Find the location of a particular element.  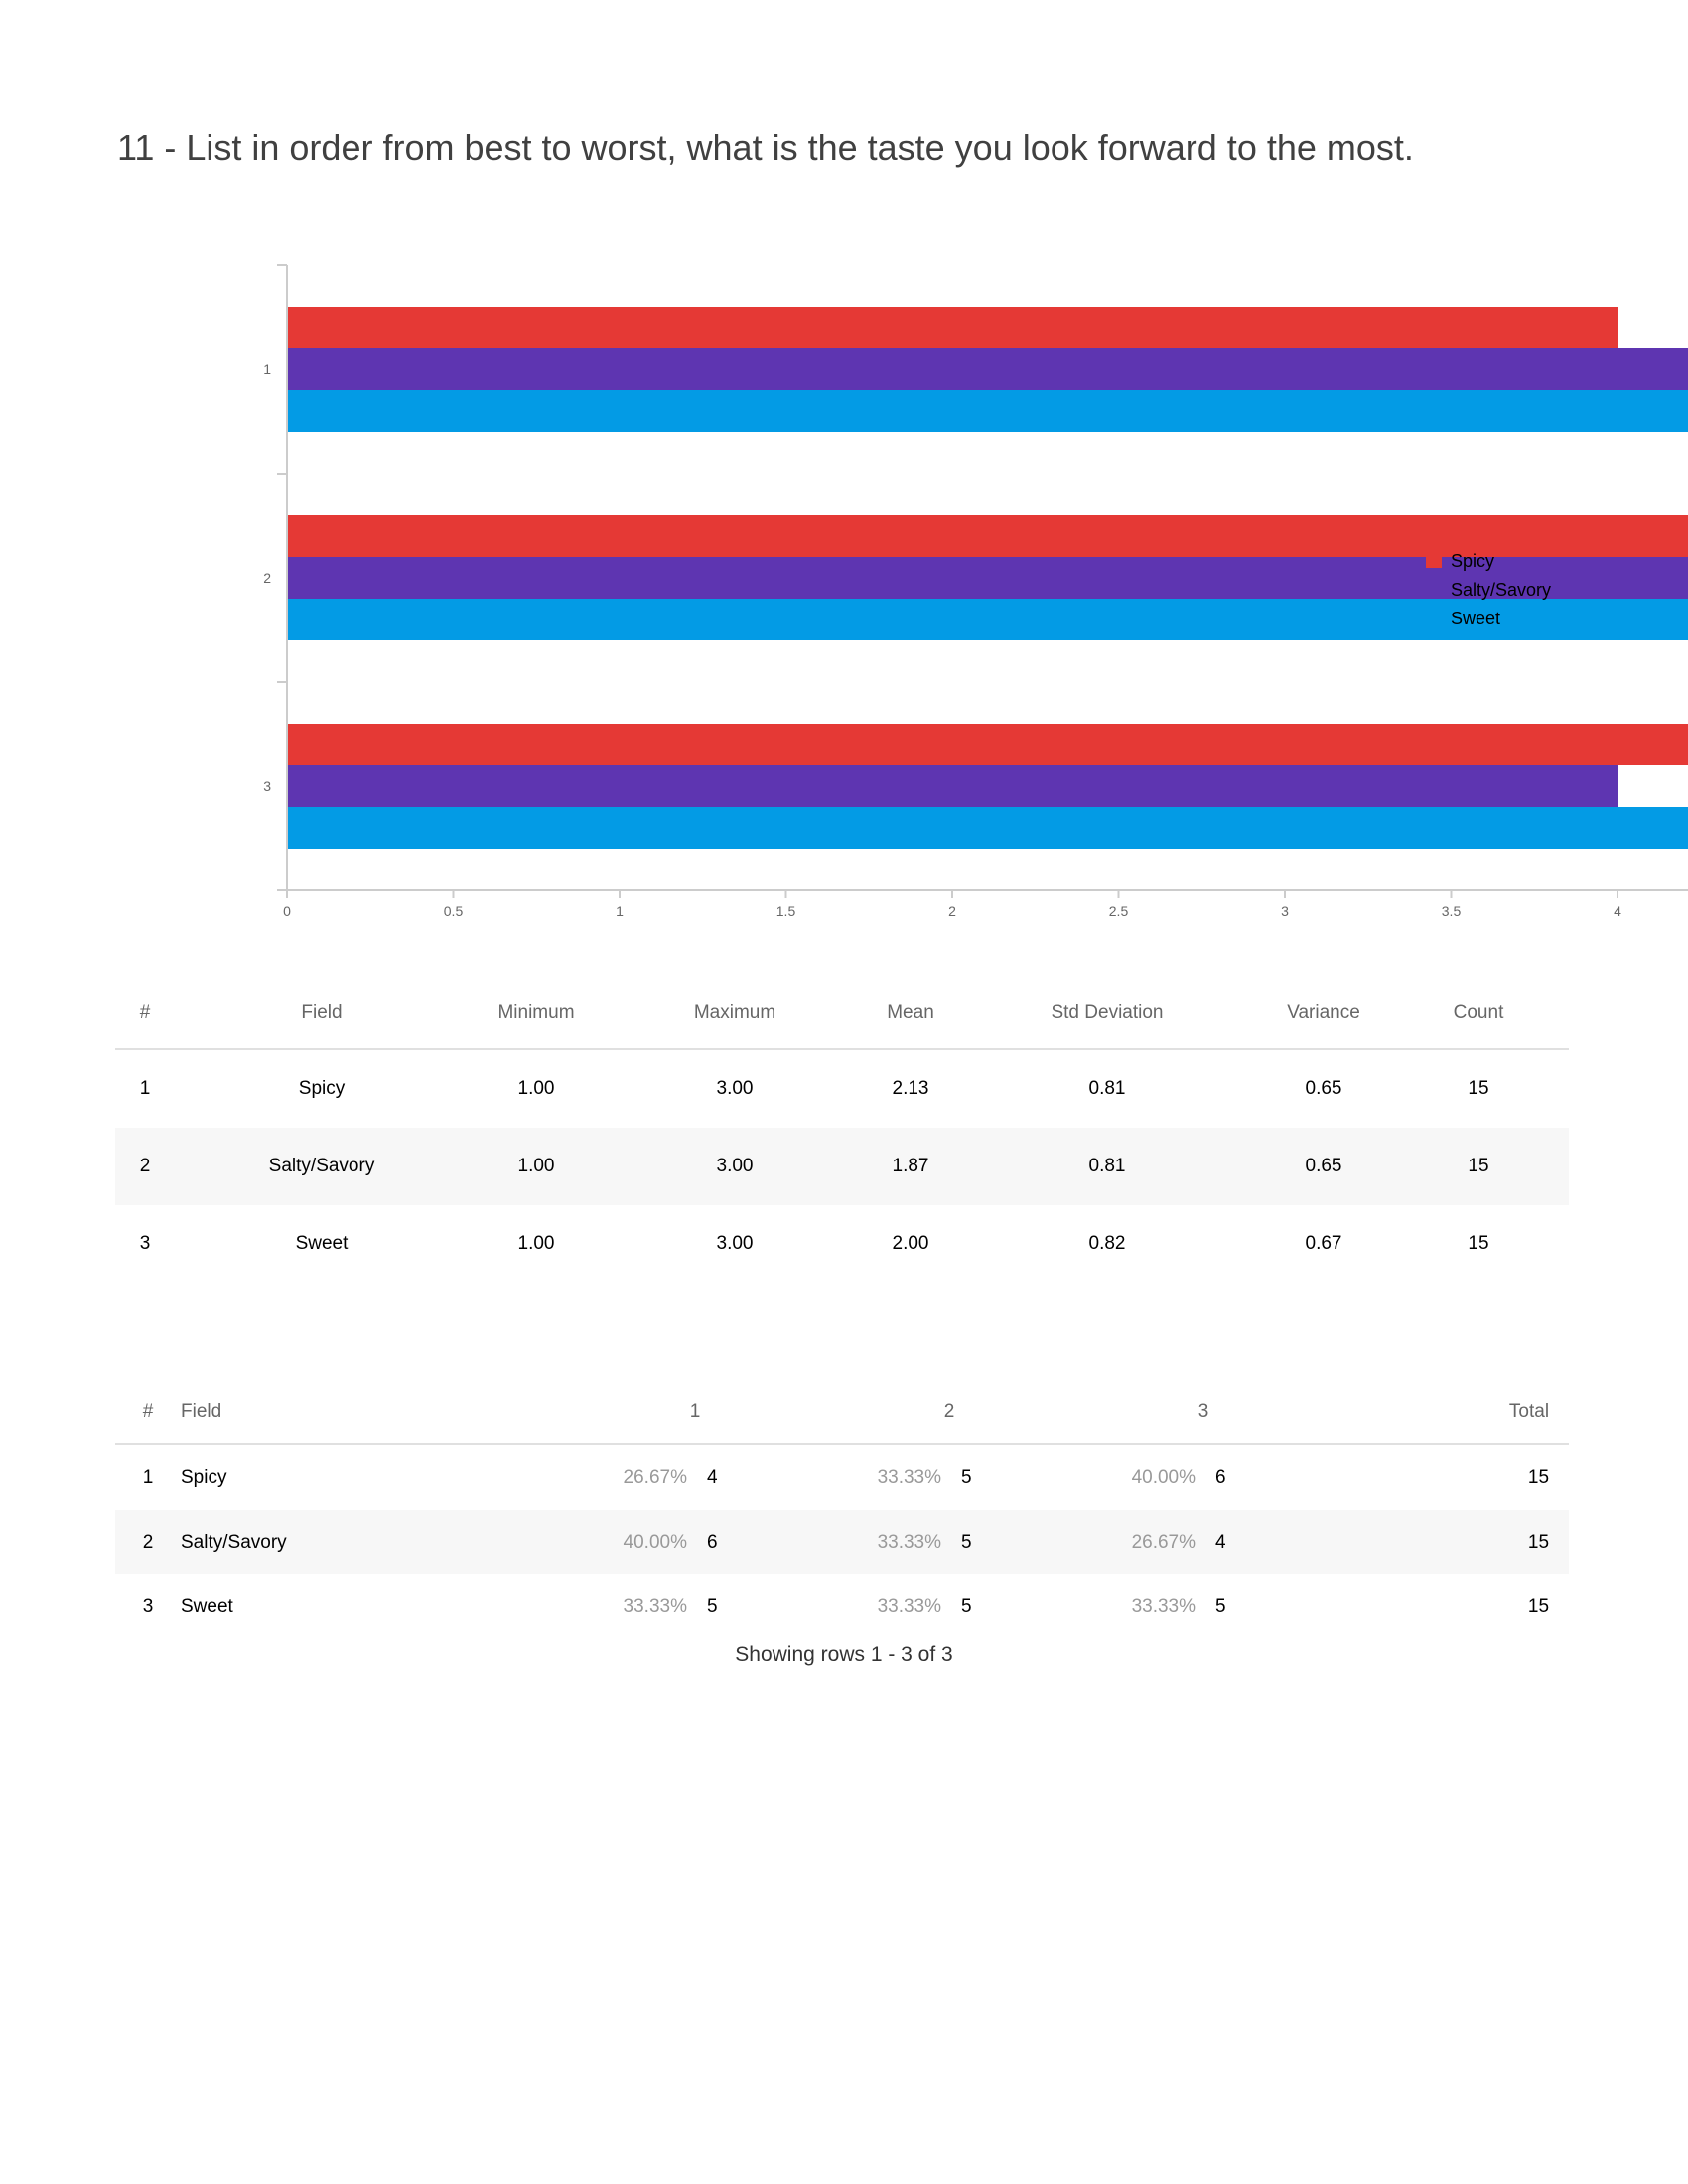

x-tick-label: 0 is located at coordinates (287, 911).